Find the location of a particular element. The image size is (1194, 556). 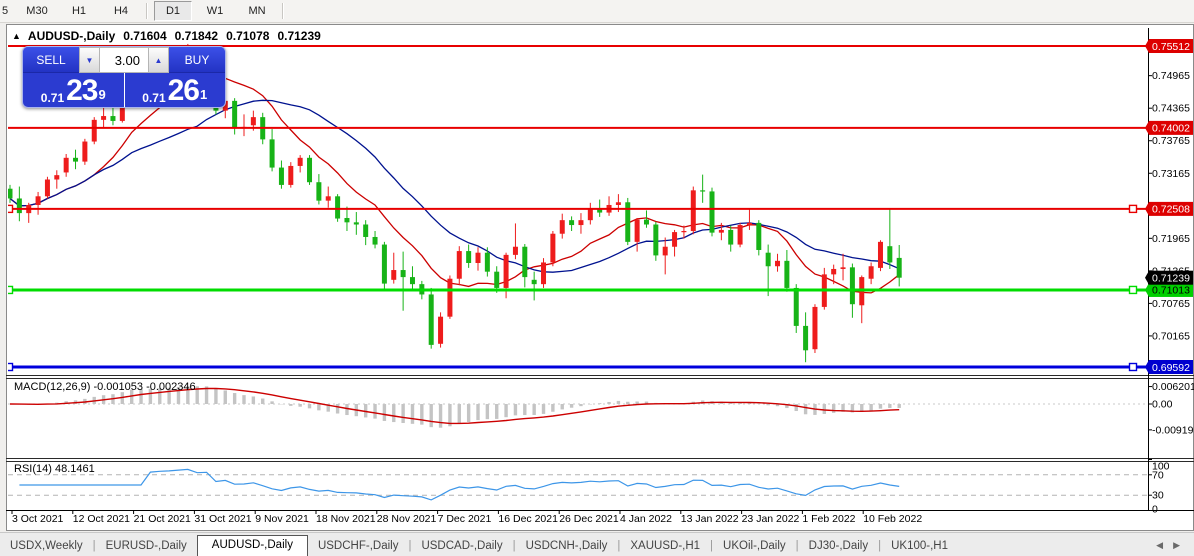

volume-input: 3.00 is located at coordinates (124, 60).